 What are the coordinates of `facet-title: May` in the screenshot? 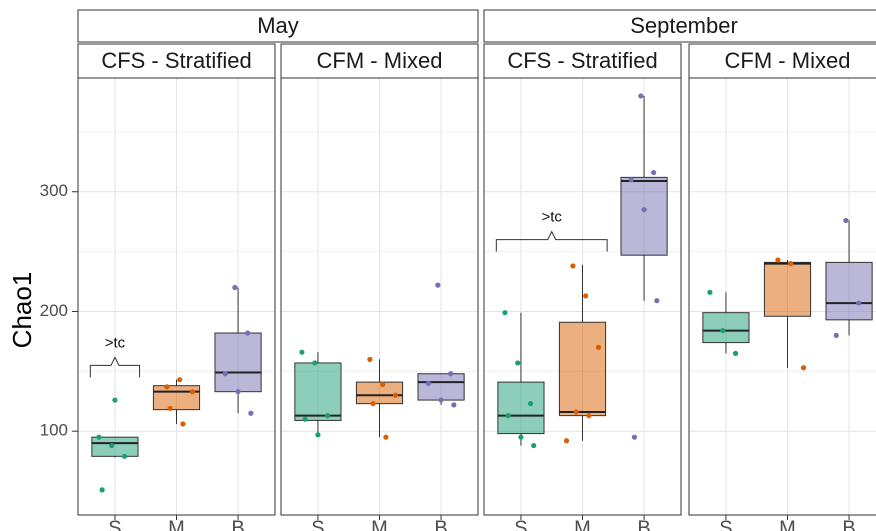 It's located at (278, 25).